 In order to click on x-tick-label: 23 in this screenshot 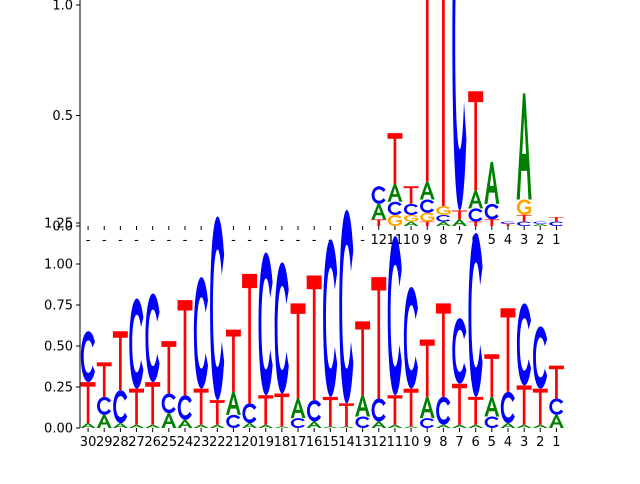, I will do `click(201, 442)`.